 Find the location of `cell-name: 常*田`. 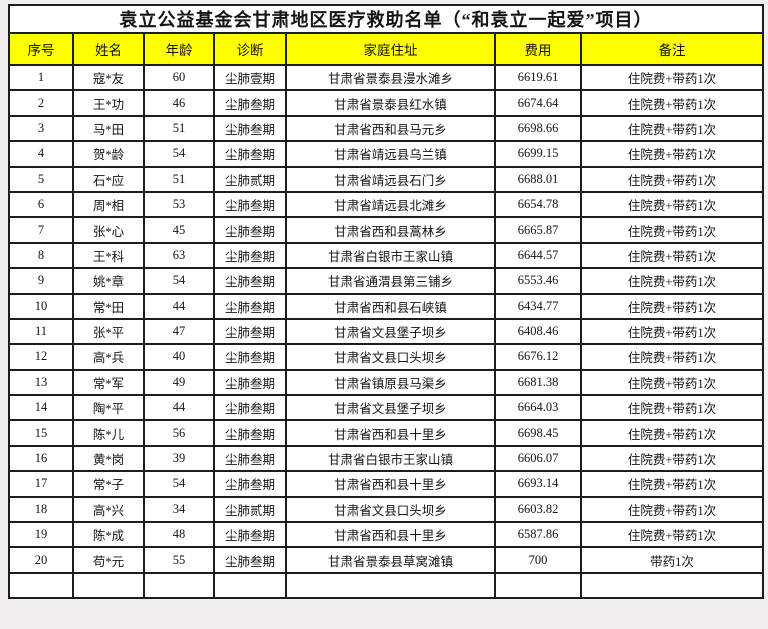

cell-name: 常*田 is located at coordinates (108, 306).